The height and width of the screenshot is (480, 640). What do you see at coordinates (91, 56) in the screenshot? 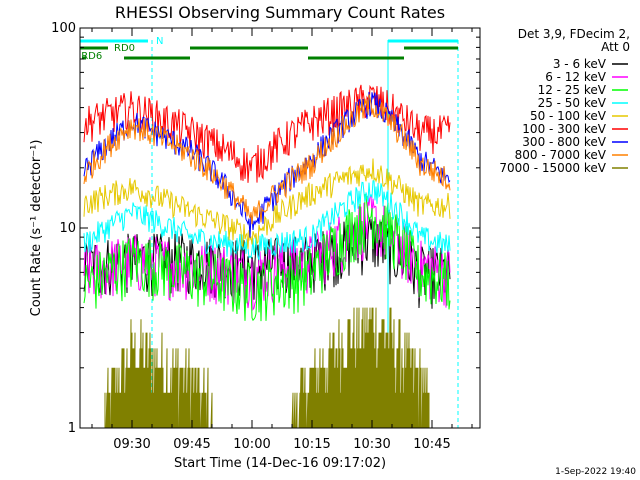
I see `rd6-label: RD6` at bounding box center [91, 56].